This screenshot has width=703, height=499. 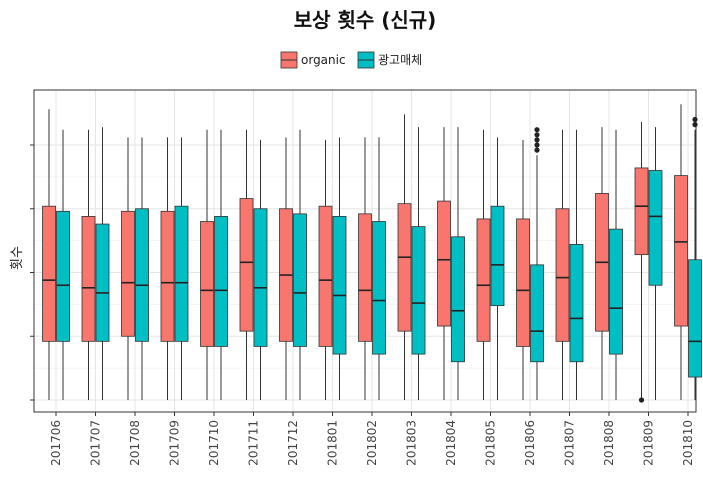 I want to click on box-201711-ad, so click(x=260, y=269).